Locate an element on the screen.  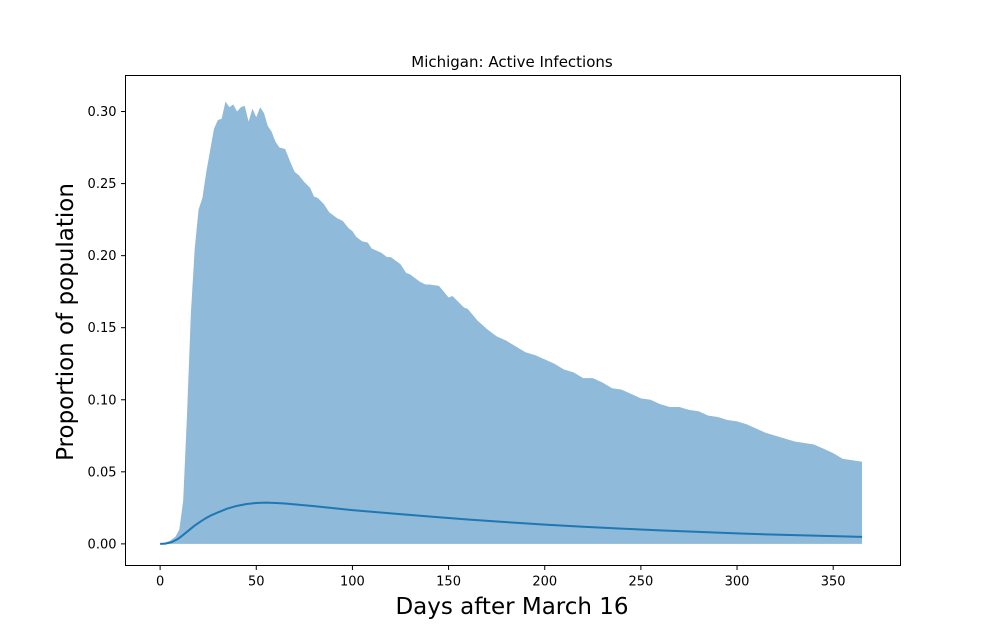
y-tick-label: 0.30 is located at coordinates (102, 112).